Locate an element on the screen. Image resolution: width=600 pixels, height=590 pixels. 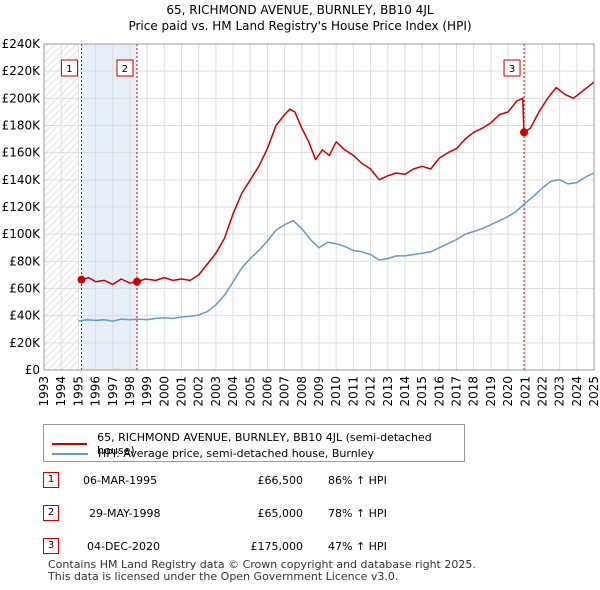
y-tick-label: £80K is located at coordinates (25, 261).